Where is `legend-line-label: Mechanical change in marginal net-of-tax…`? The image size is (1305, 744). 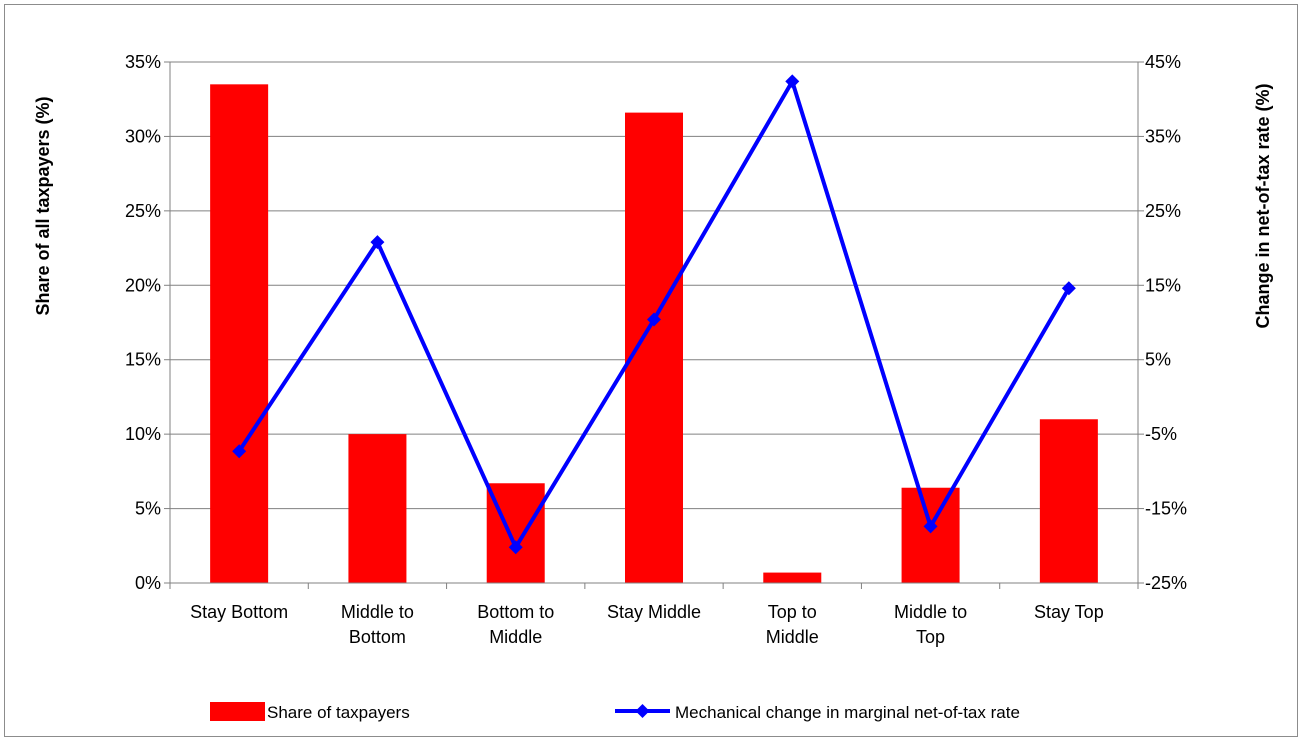
legend-line-label: Mechanical change in marginal net-of-tax… is located at coordinates (847, 712).